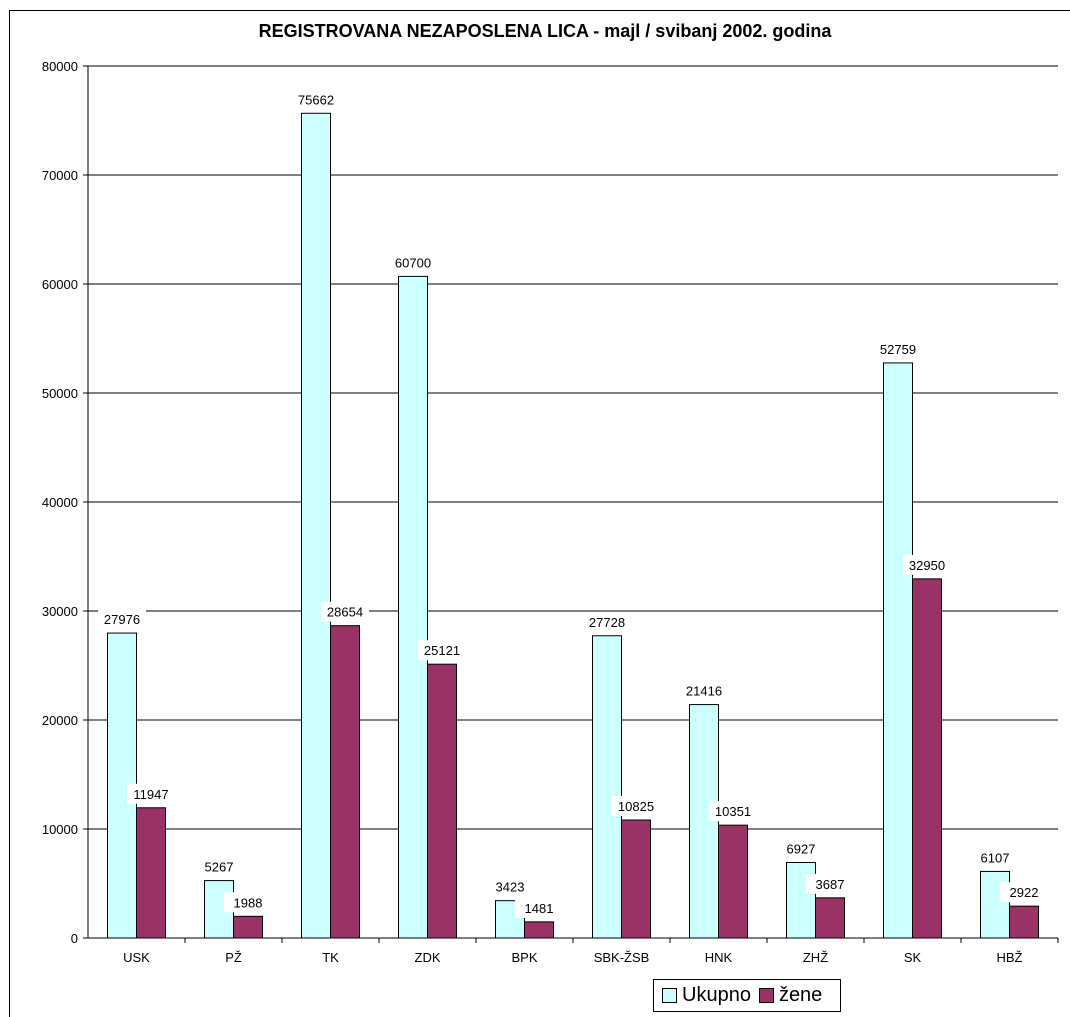 Image resolution: width=1070 pixels, height=1017 pixels. Describe the element at coordinates (136, 957) in the screenshot. I see `x-tick-label: USK` at that location.